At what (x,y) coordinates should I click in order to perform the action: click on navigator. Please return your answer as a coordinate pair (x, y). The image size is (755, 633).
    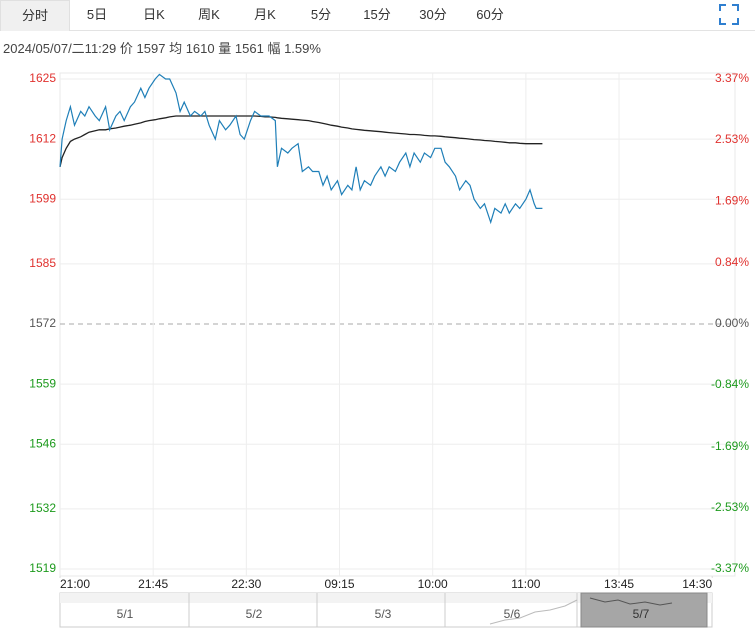
    Looking at the image, I should click on (386, 610).